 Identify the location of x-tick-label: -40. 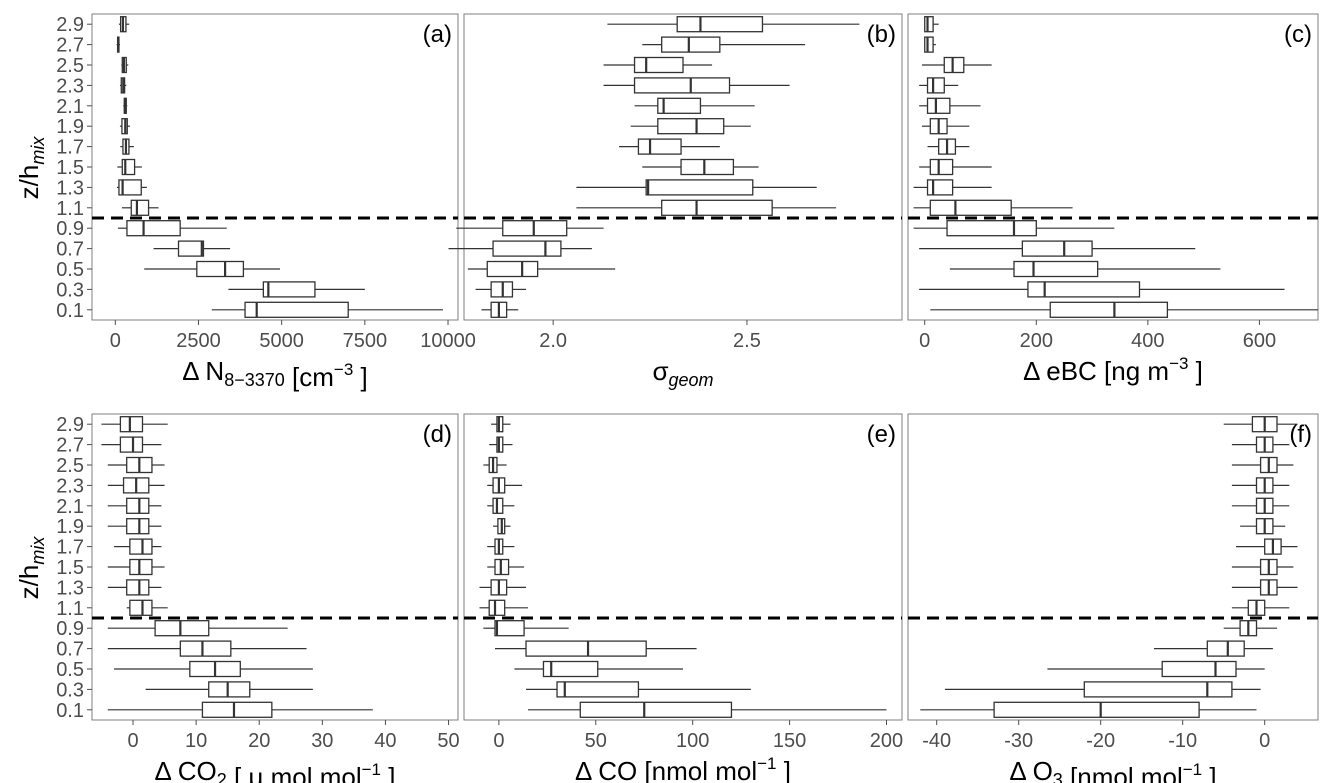
(936, 741).